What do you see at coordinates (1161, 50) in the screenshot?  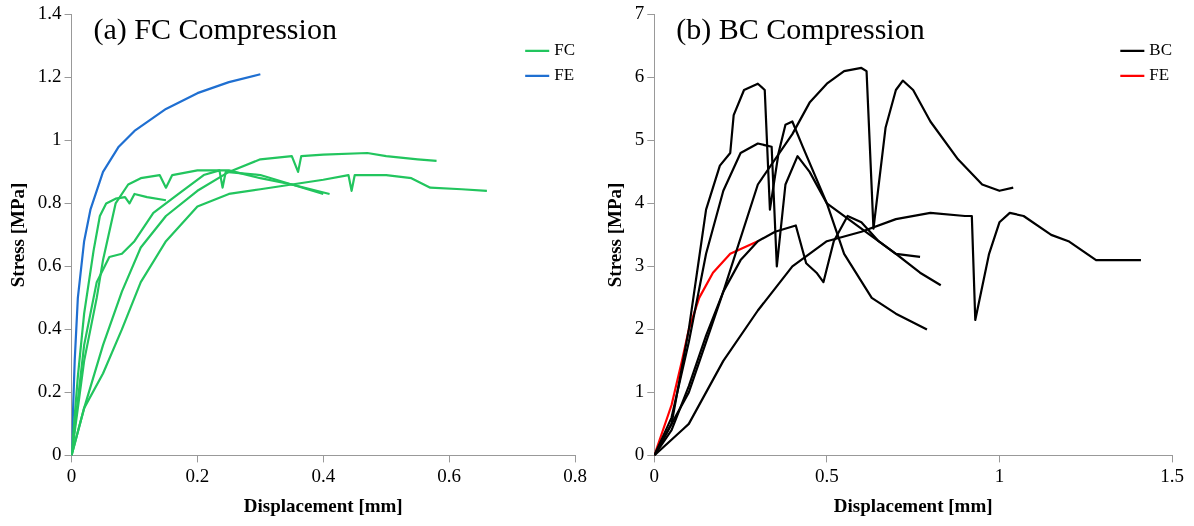 I see `legend-label: BC` at bounding box center [1161, 50].